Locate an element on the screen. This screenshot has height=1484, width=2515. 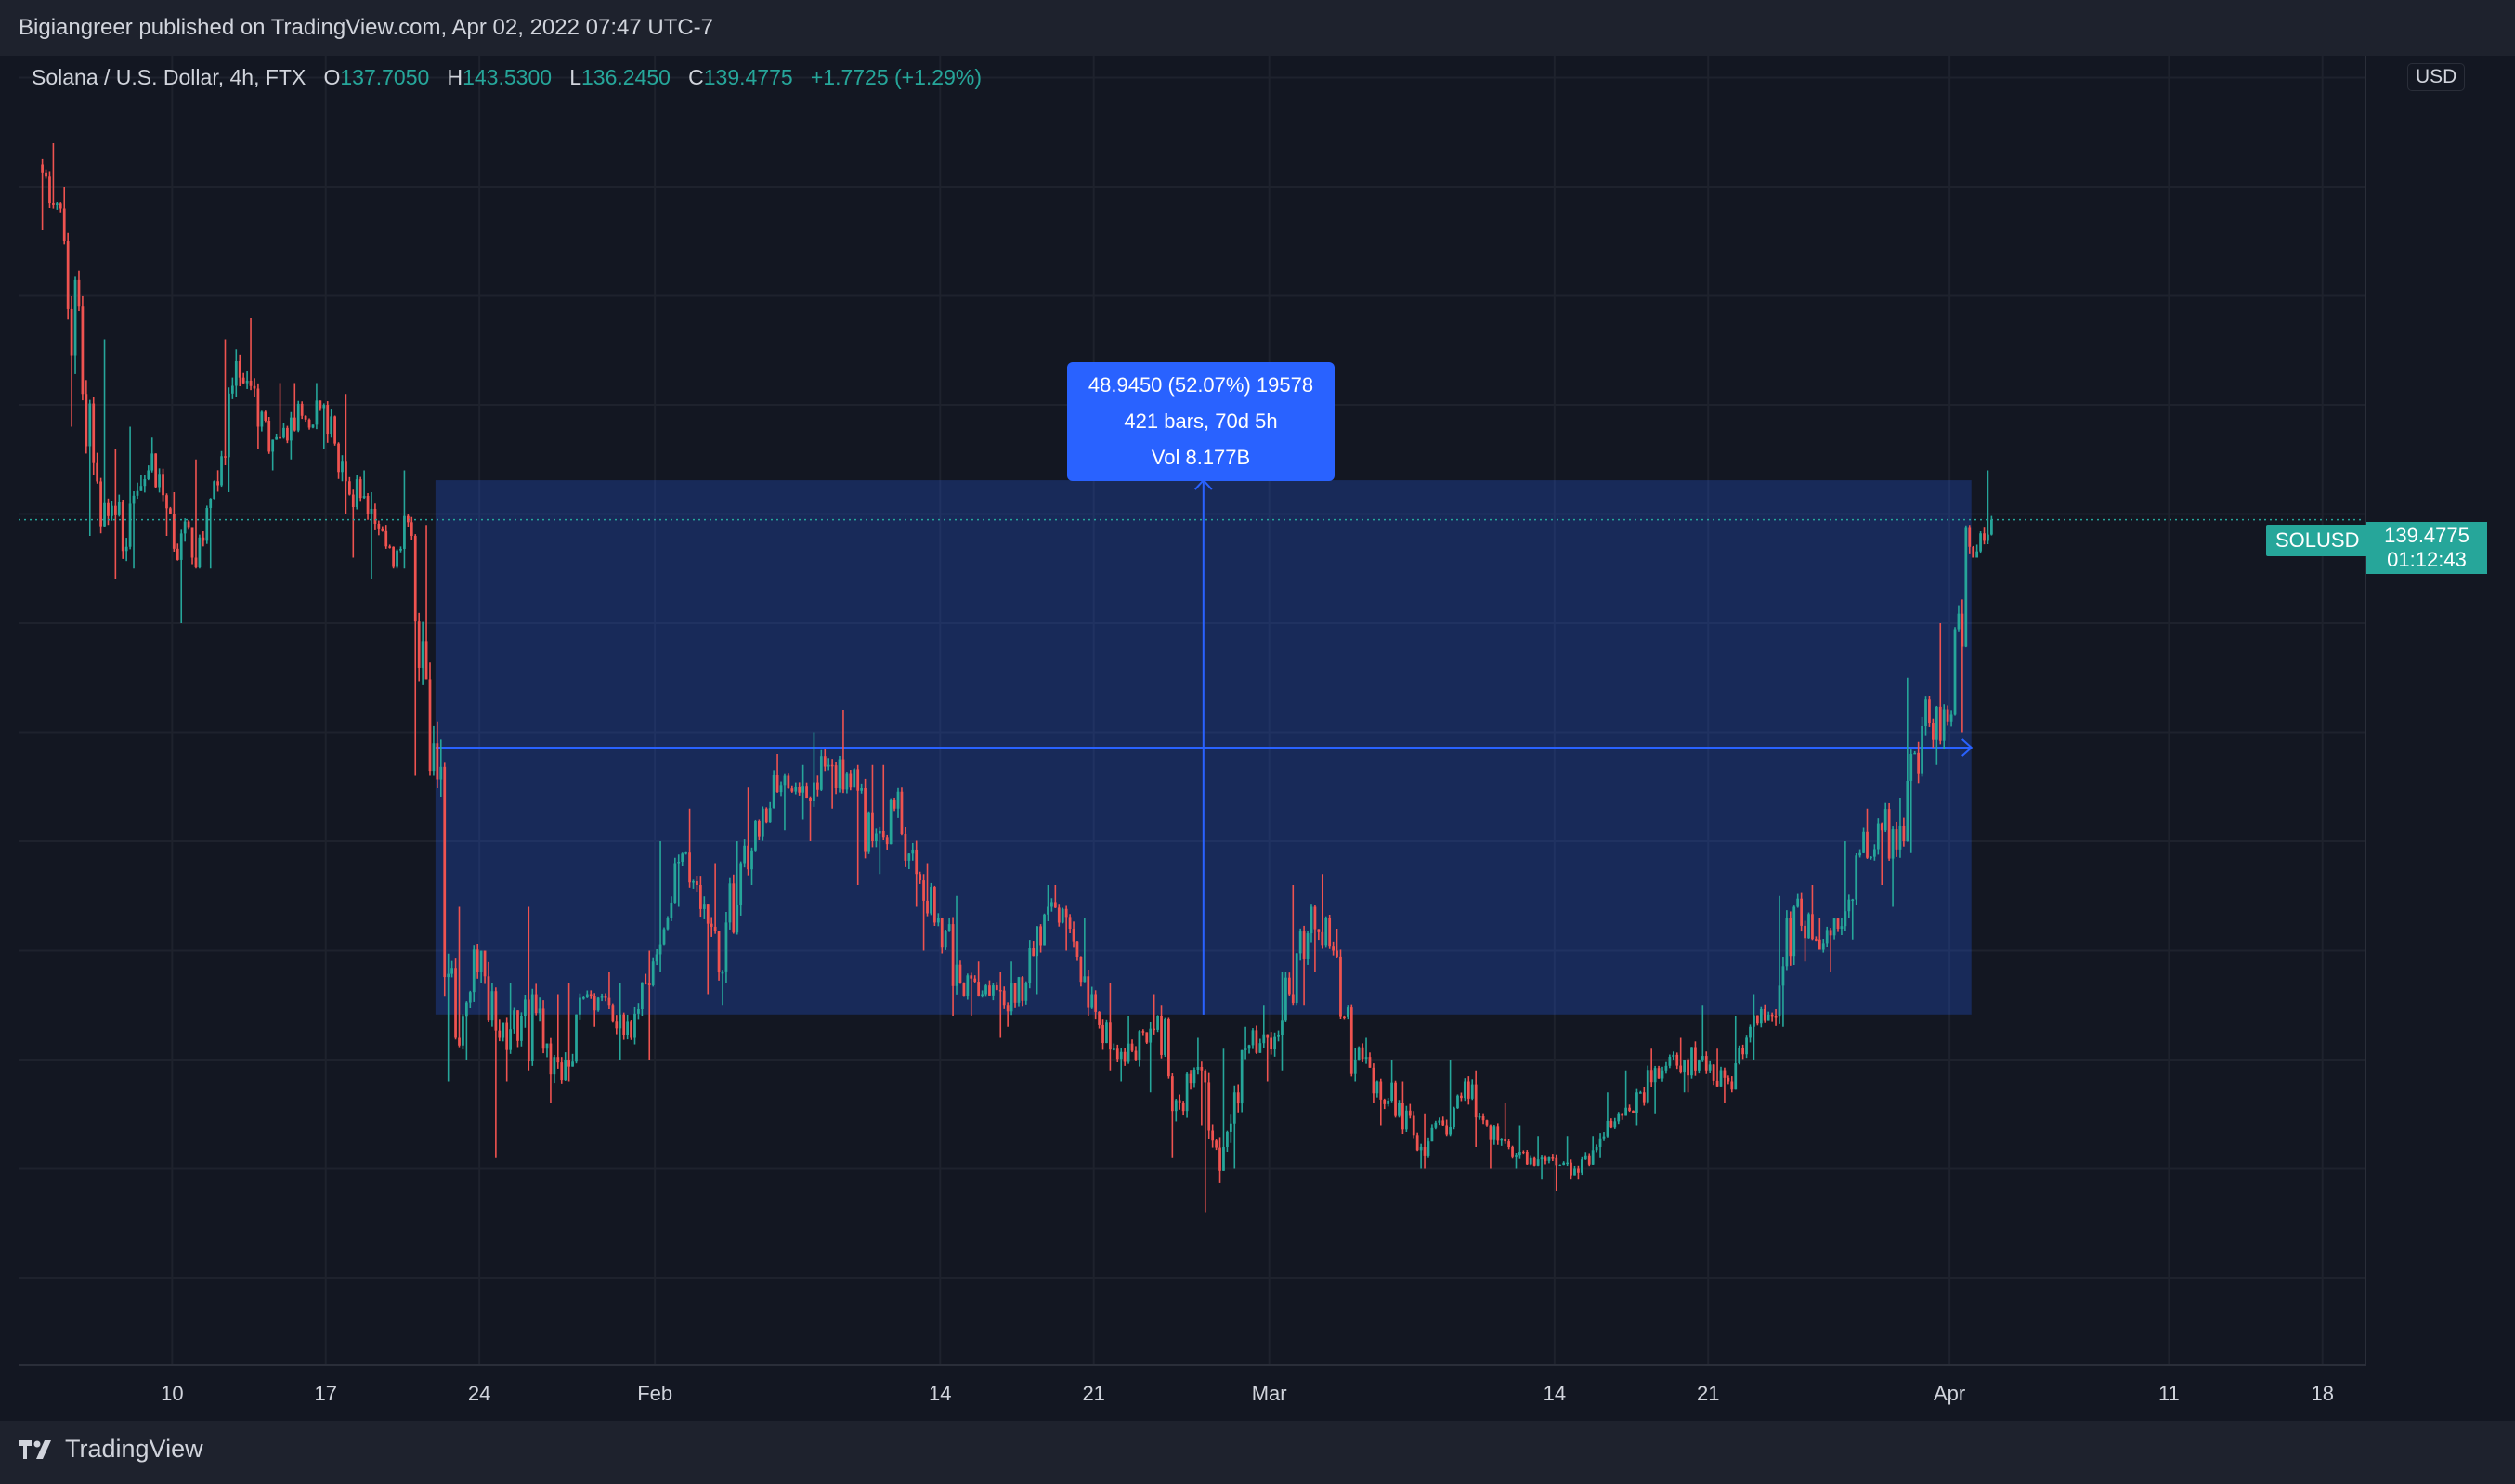
time-axis: 10 17 24 Feb 14 21 Mar 14 21 Apr 11 18 is located at coordinates (1247, 1393).